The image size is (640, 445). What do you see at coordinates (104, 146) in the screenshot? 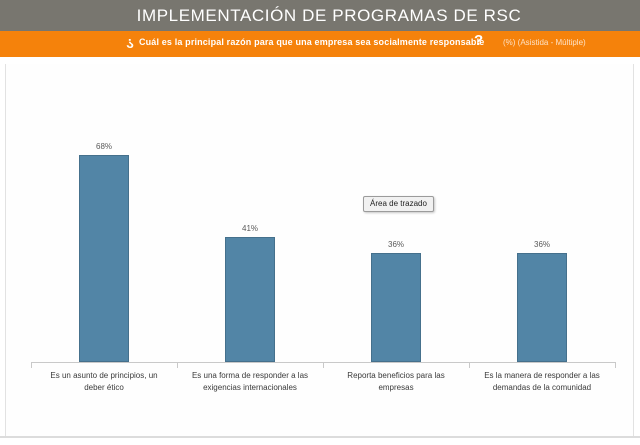
I see `bar-value-label: 68%` at bounding box center [104, 146].